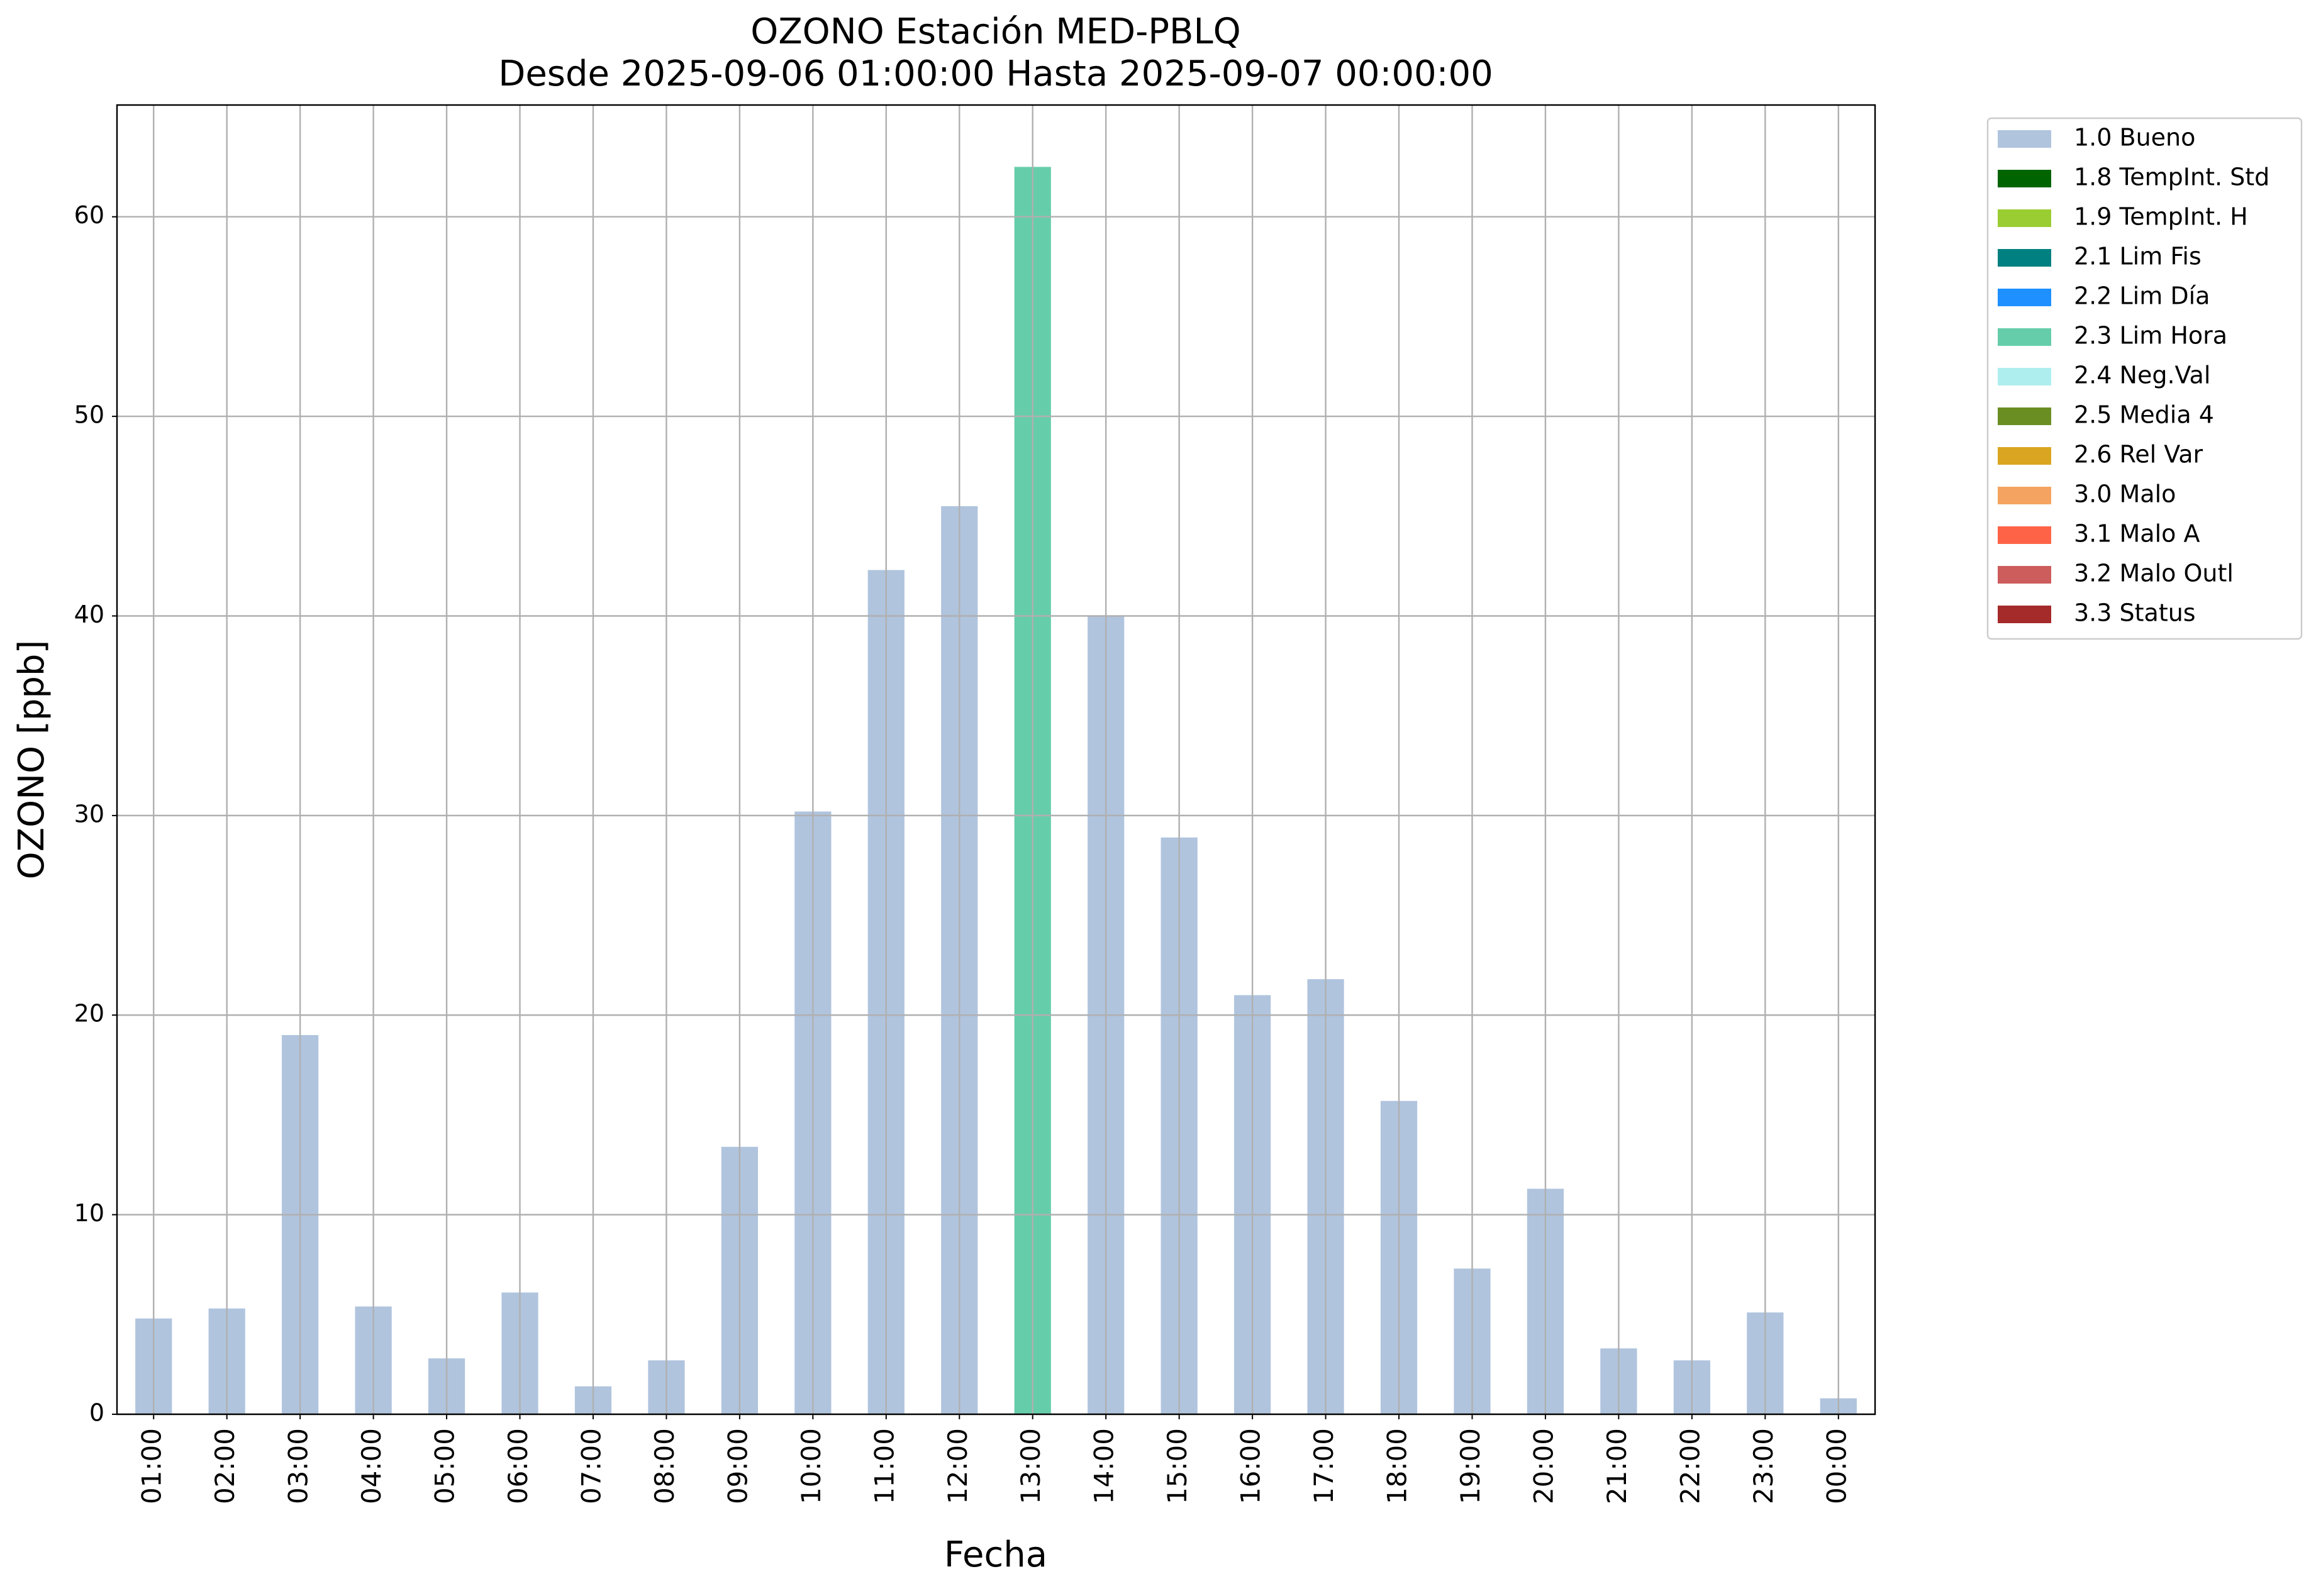  I want to click on x-tick-label: 18:00, so click(1397, 1466).